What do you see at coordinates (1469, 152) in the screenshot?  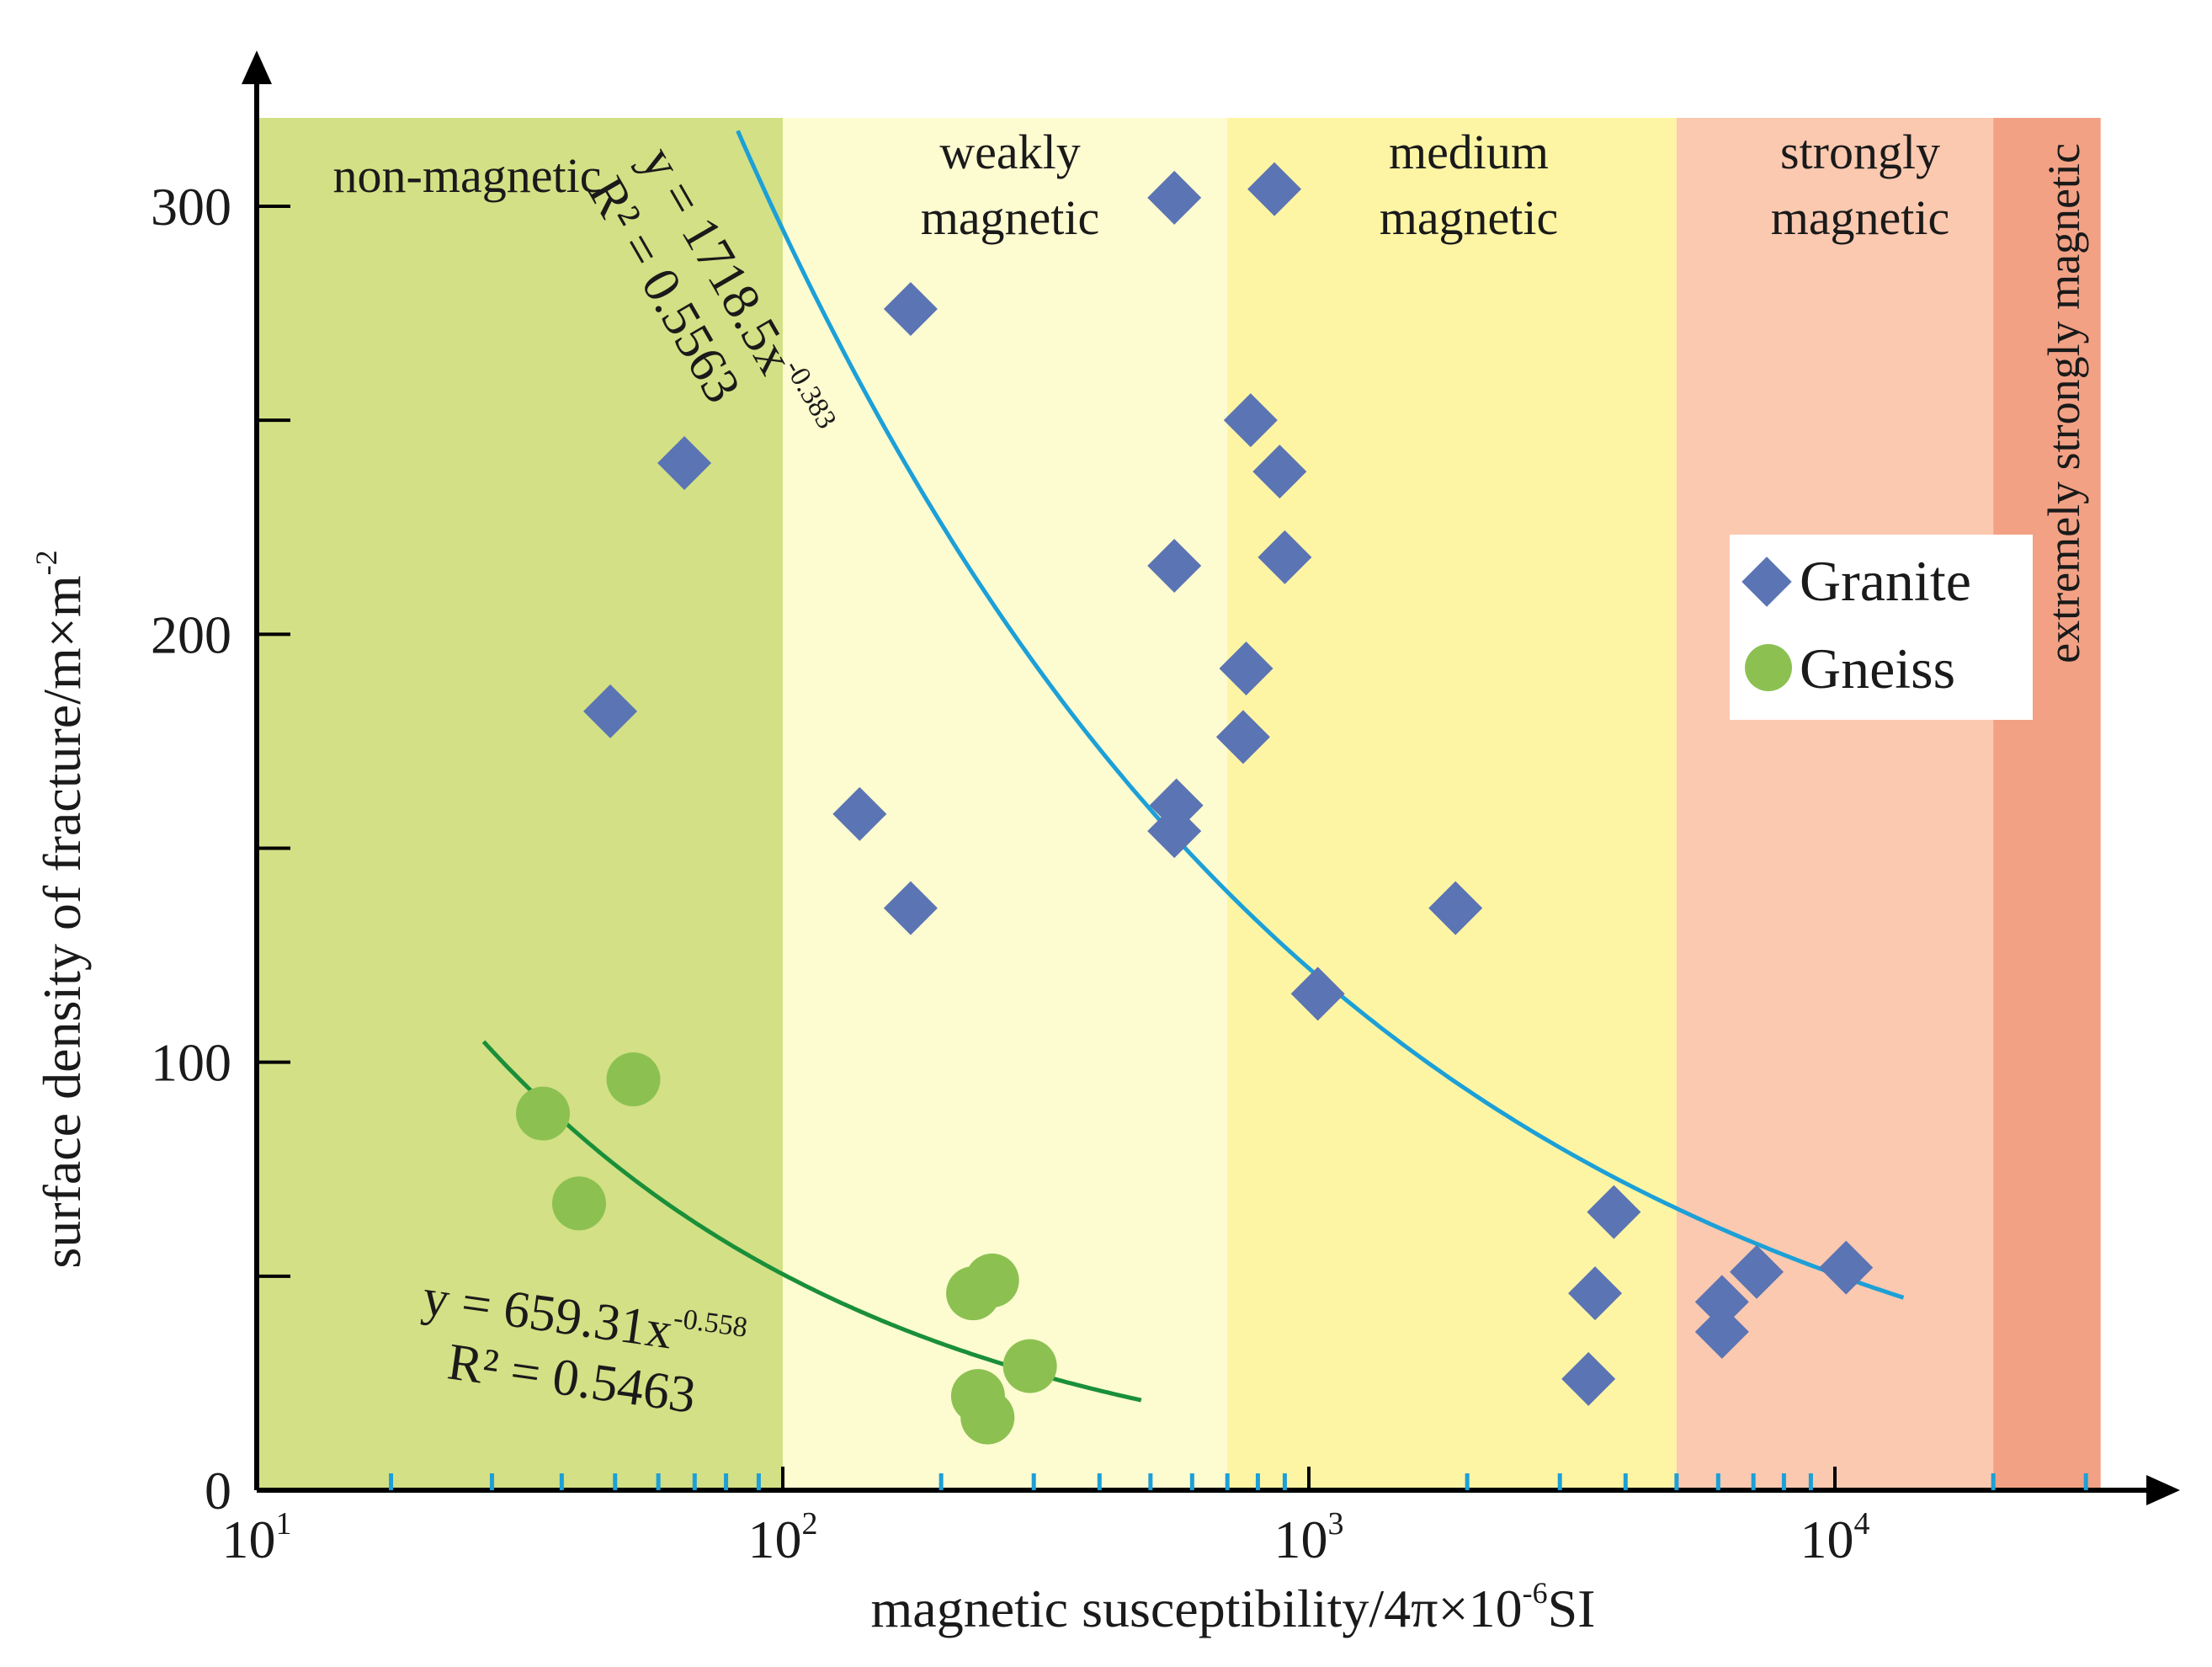 I see `zone-label-medium-magnetic-line-1: medium` at bounding box center [1469, 152].